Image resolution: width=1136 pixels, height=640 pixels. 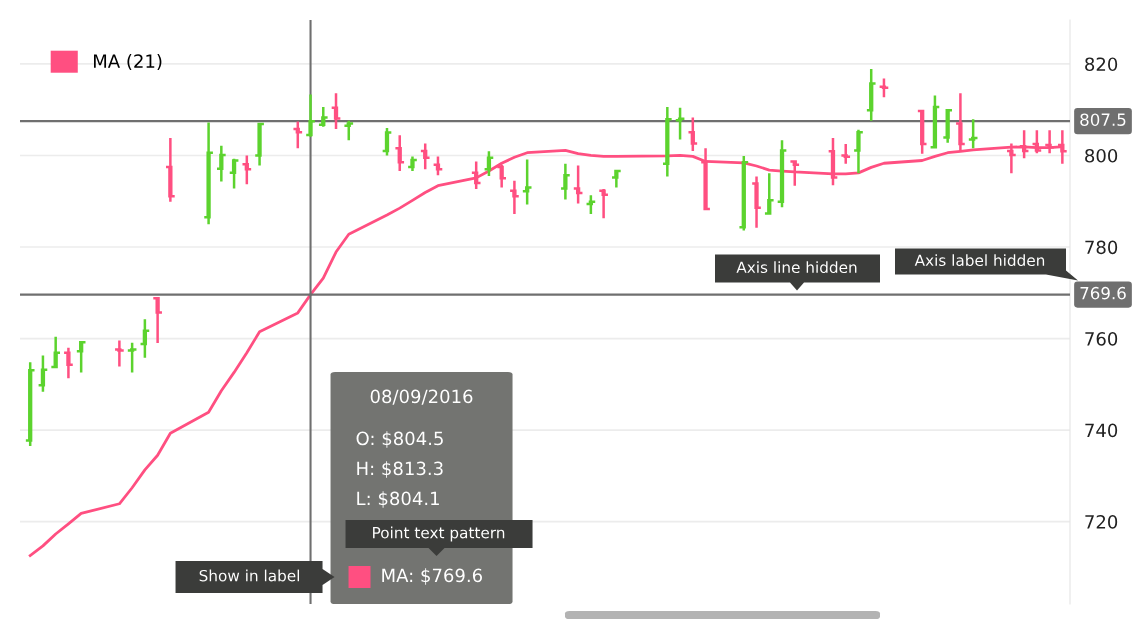 What do you see at coordinates (439, 534) in the screenshot?
I see `annotation: Point text pattern` at bounding box center [439, 534].